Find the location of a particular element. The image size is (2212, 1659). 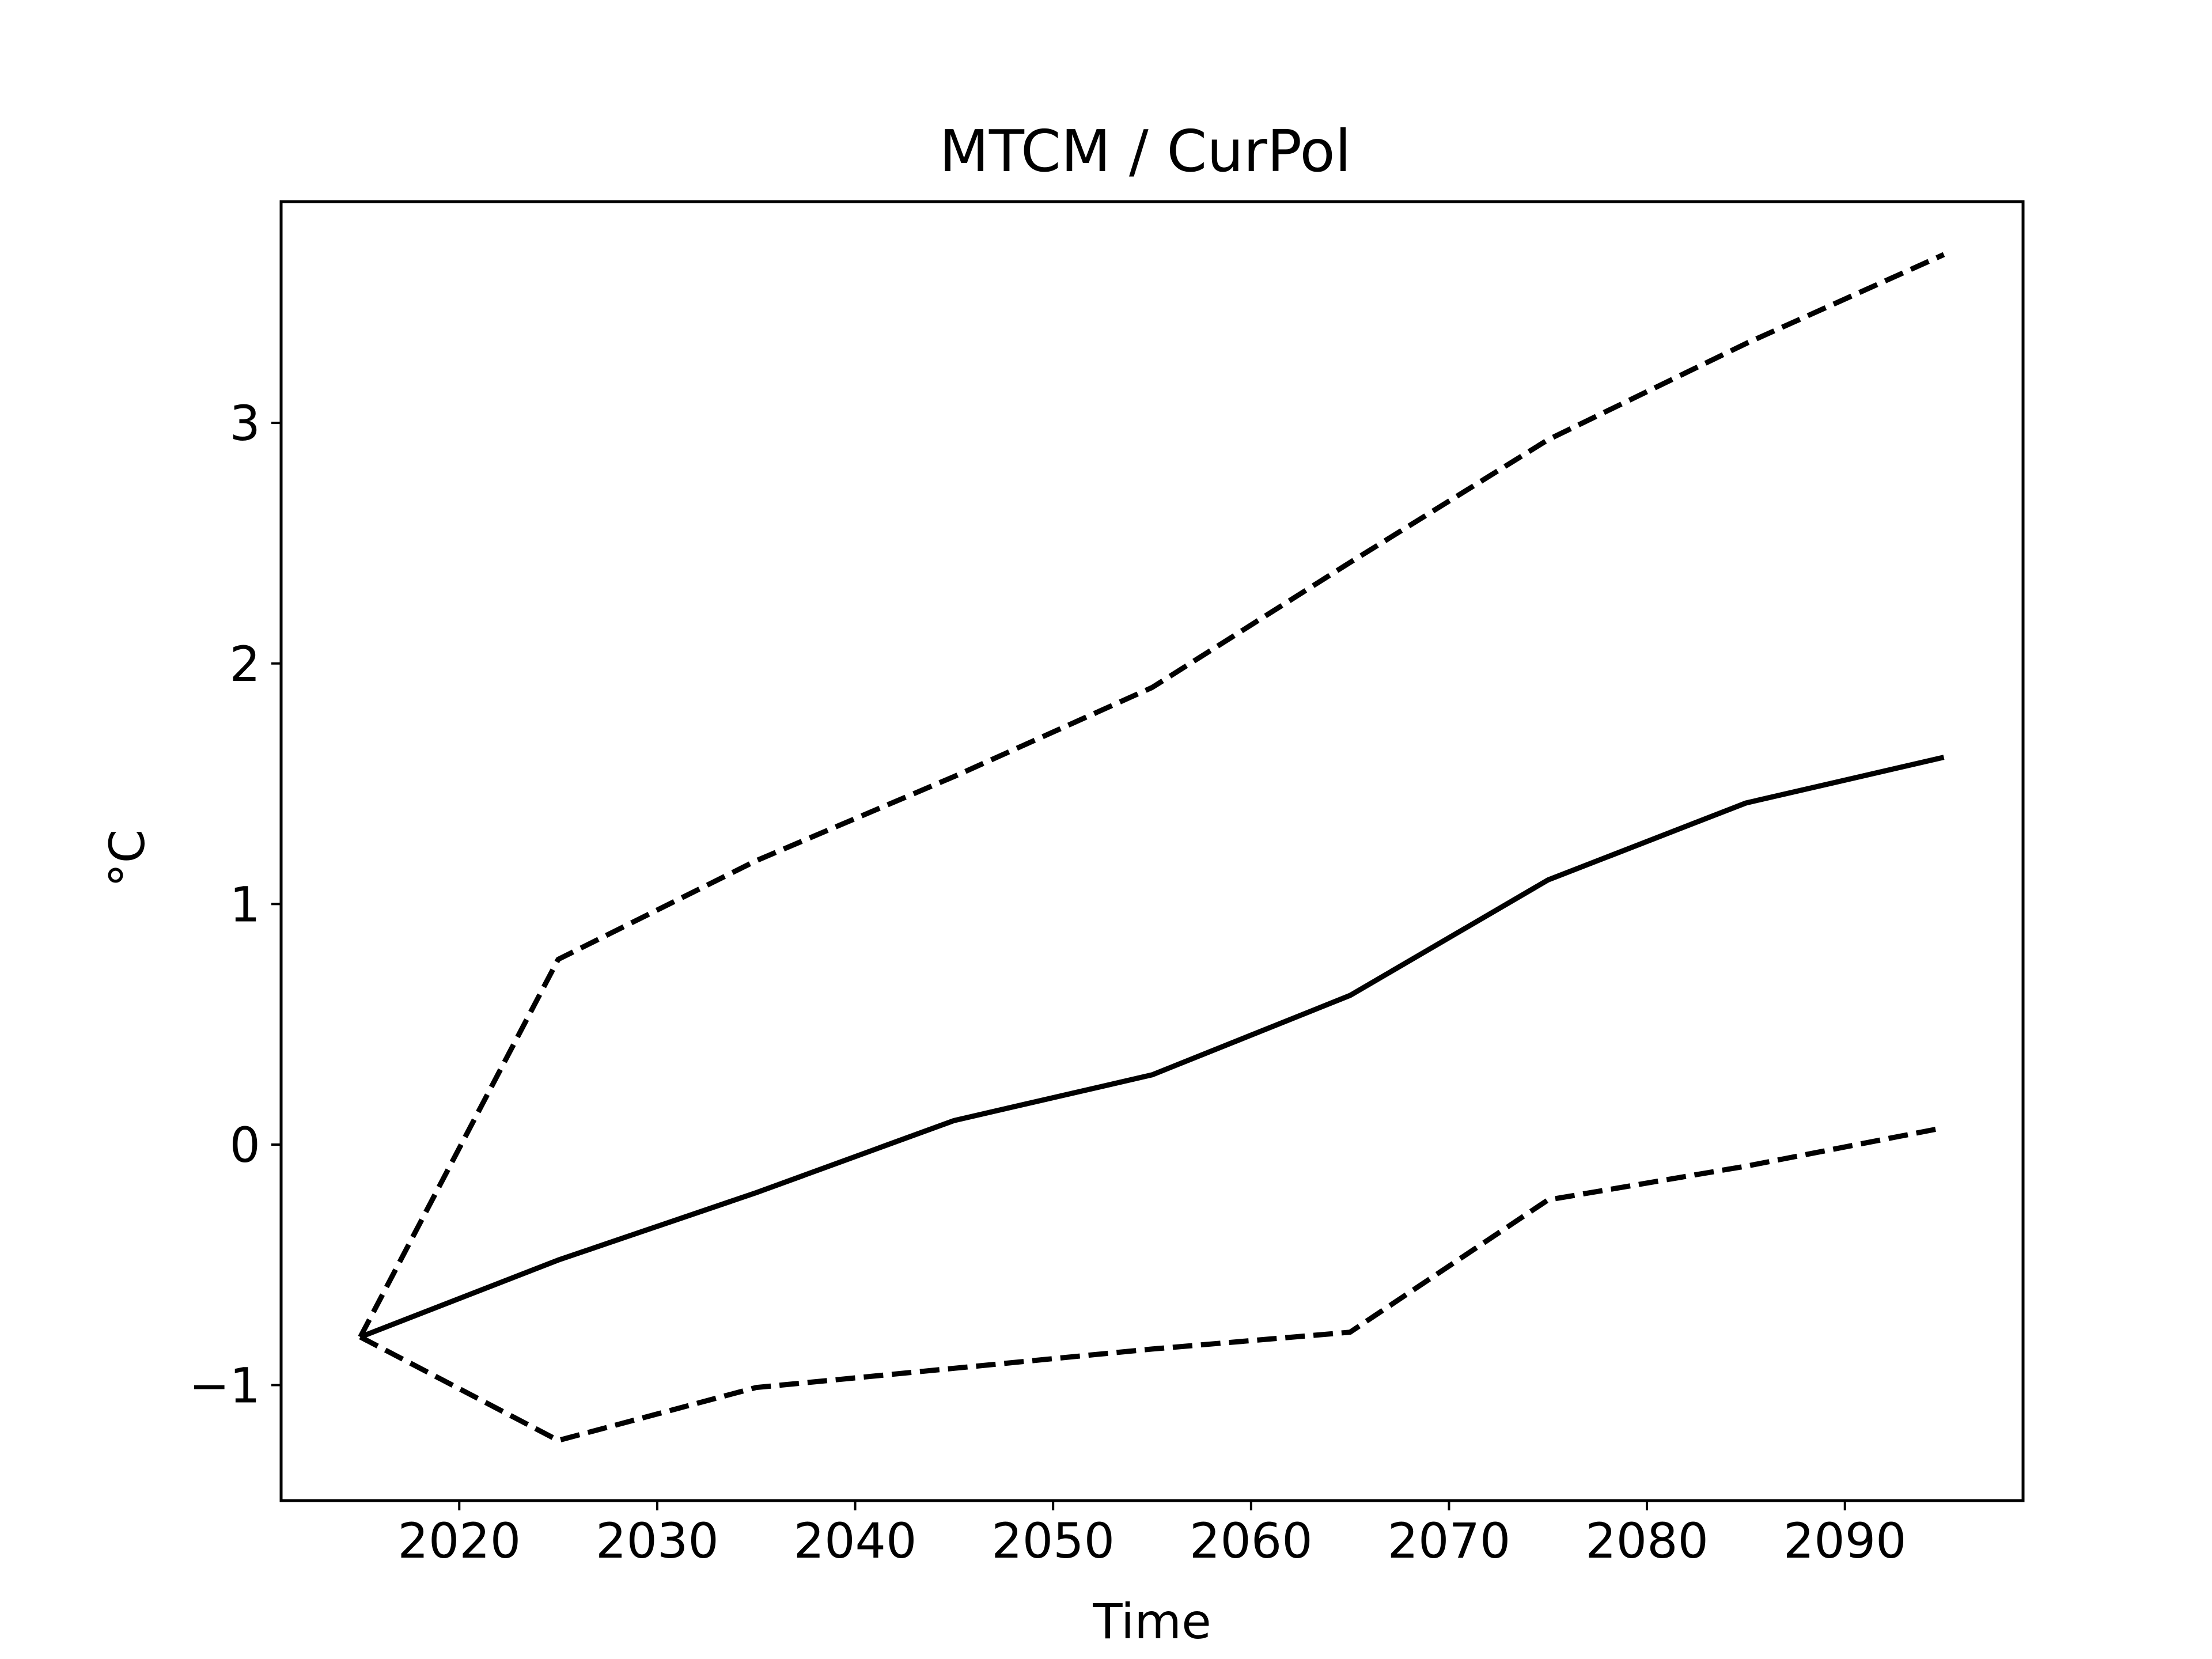

y-tick-label: 3 is located at coordinates (245, 423).